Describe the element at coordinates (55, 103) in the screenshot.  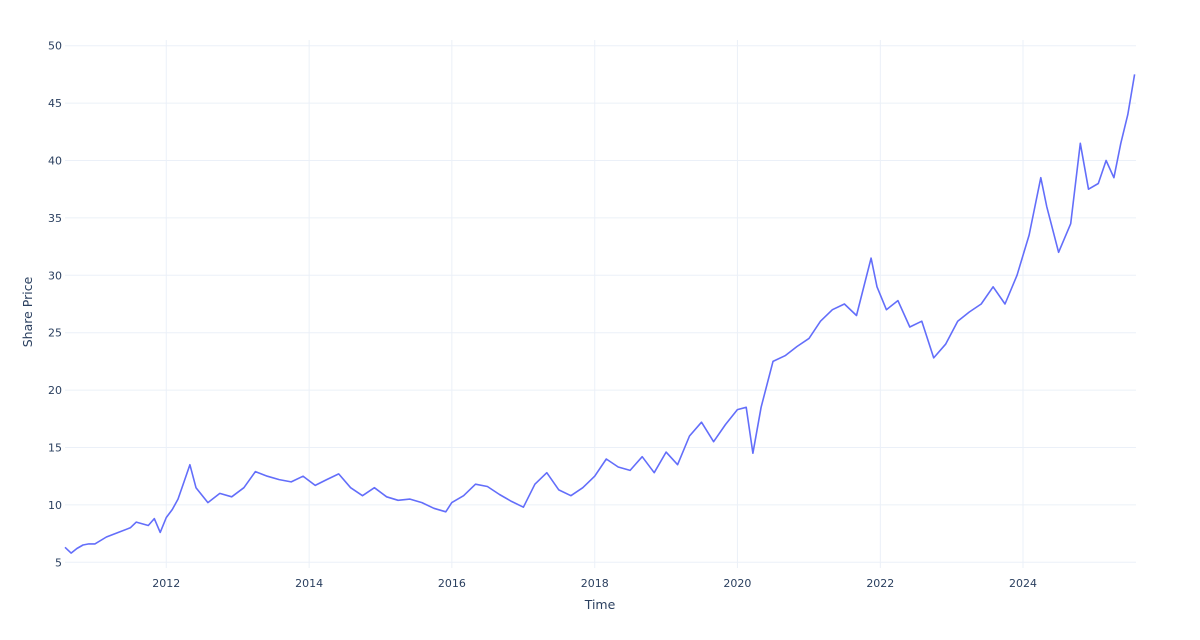
I see `y-tick-label: 45` at that location.